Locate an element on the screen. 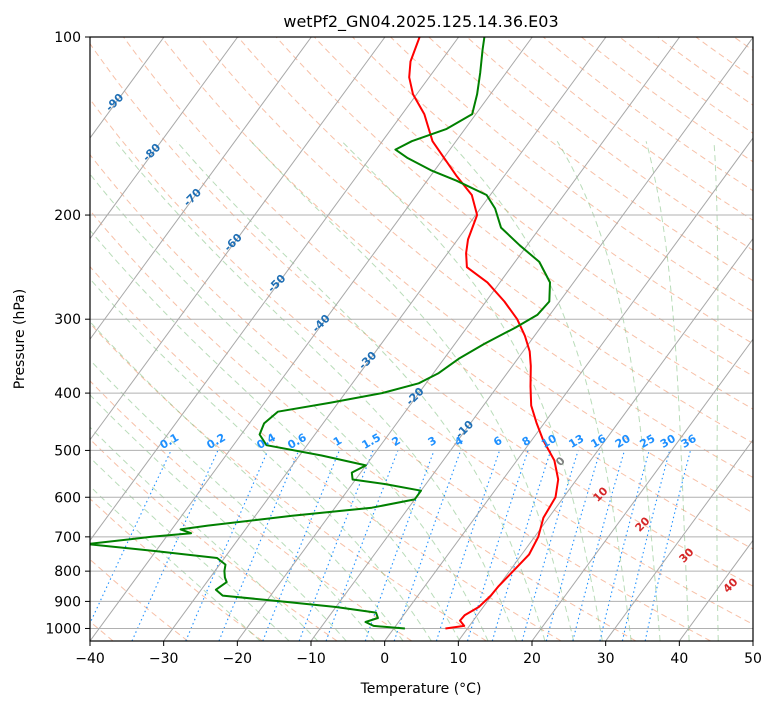  x-tick-label: 0 is located at coordinates (384, 659).